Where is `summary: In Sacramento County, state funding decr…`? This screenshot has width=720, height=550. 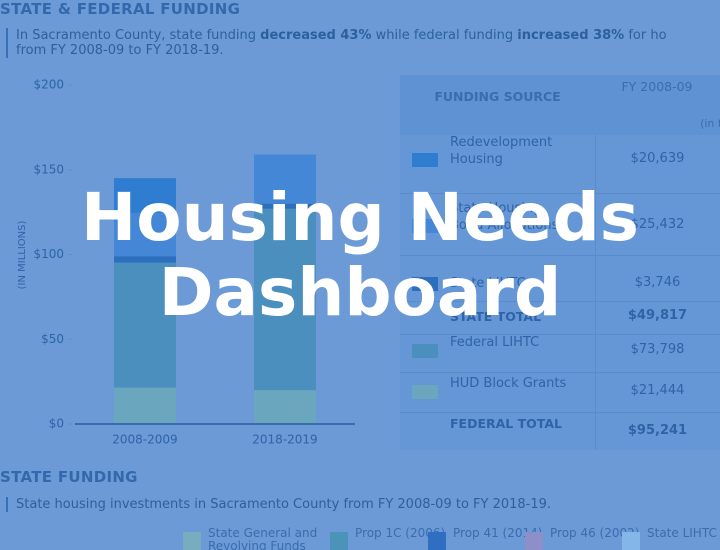 summary: In Sacramento County, state funding decr… is located at coordinates (363, 43).